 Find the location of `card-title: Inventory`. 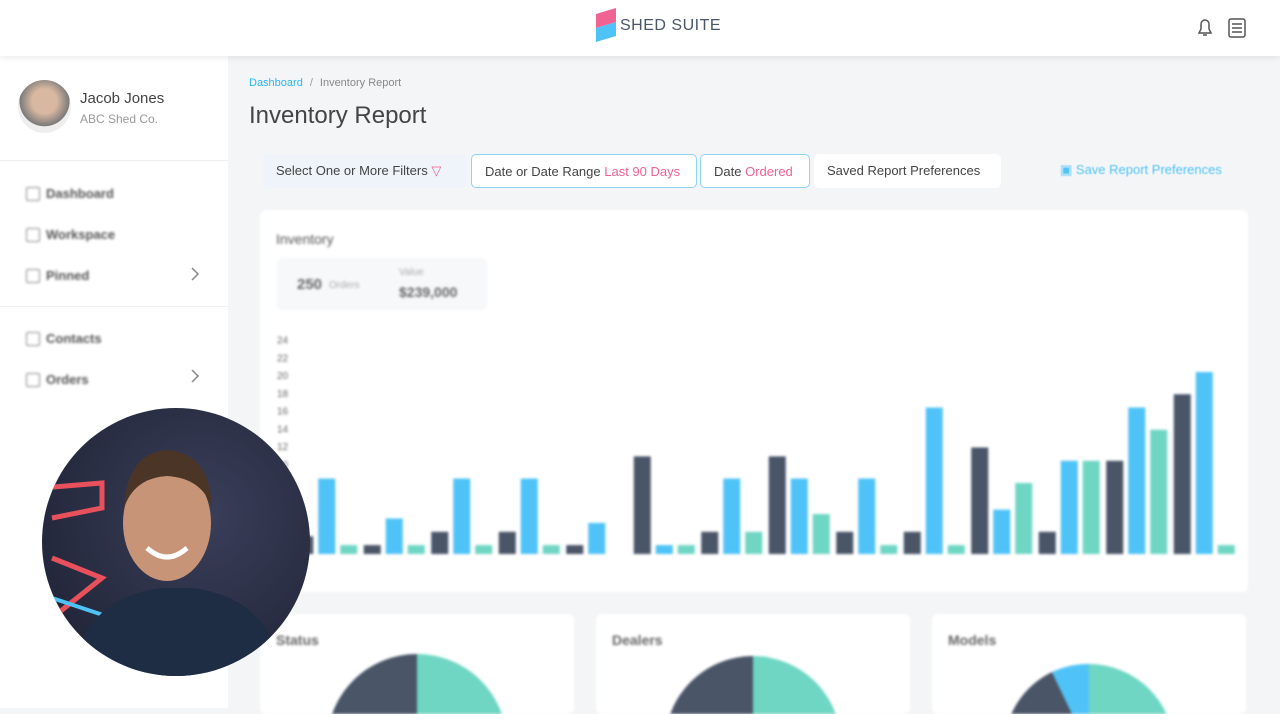

card-title: Inventory is located at coordinates (305, 239).